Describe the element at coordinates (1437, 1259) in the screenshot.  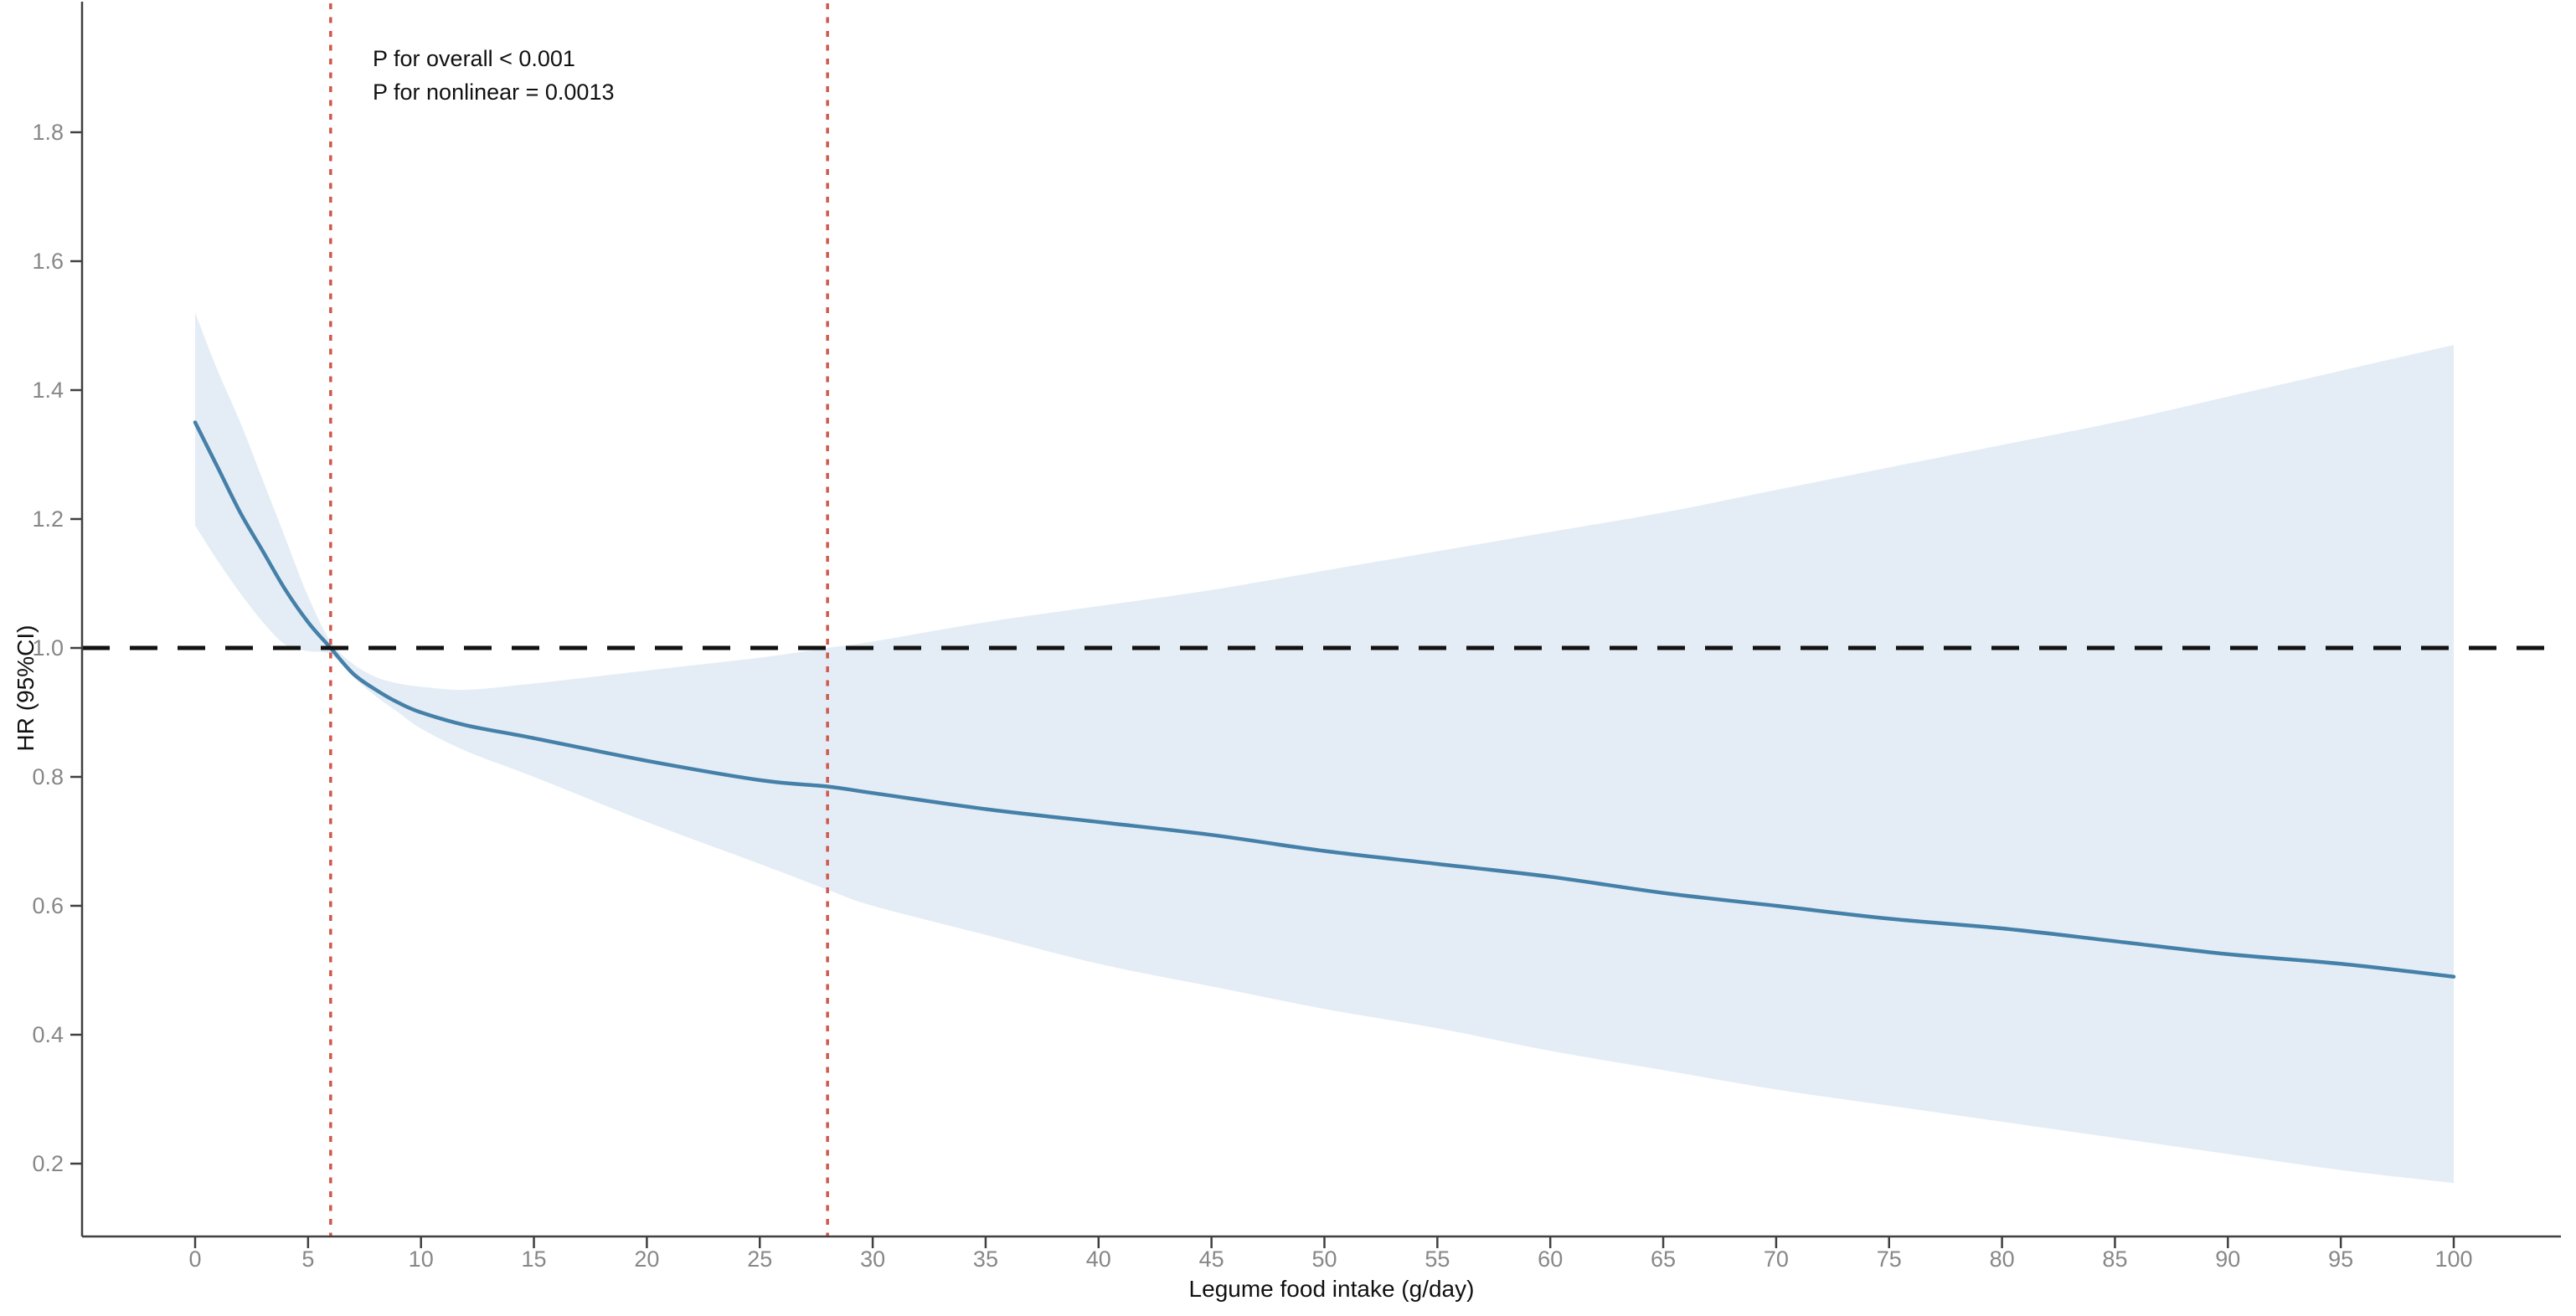
I see `x-tick-label: 55` at that location.